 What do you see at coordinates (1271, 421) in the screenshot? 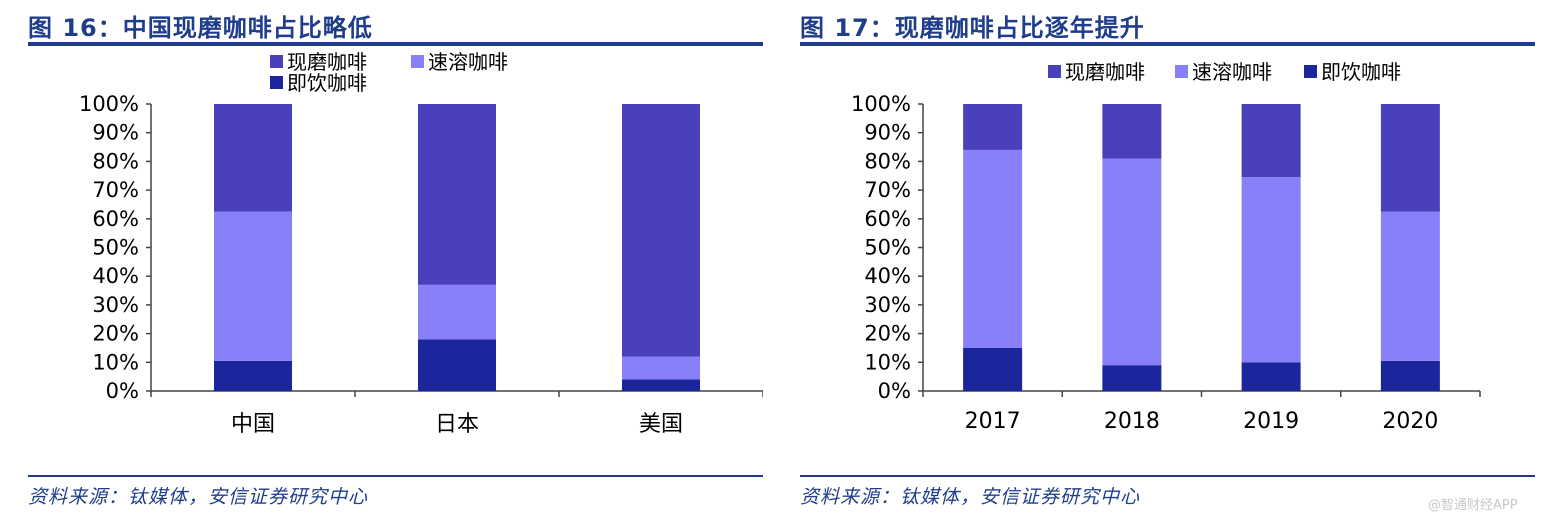
I see `x-category-label: 2019` at bounding box center [1271, 421].